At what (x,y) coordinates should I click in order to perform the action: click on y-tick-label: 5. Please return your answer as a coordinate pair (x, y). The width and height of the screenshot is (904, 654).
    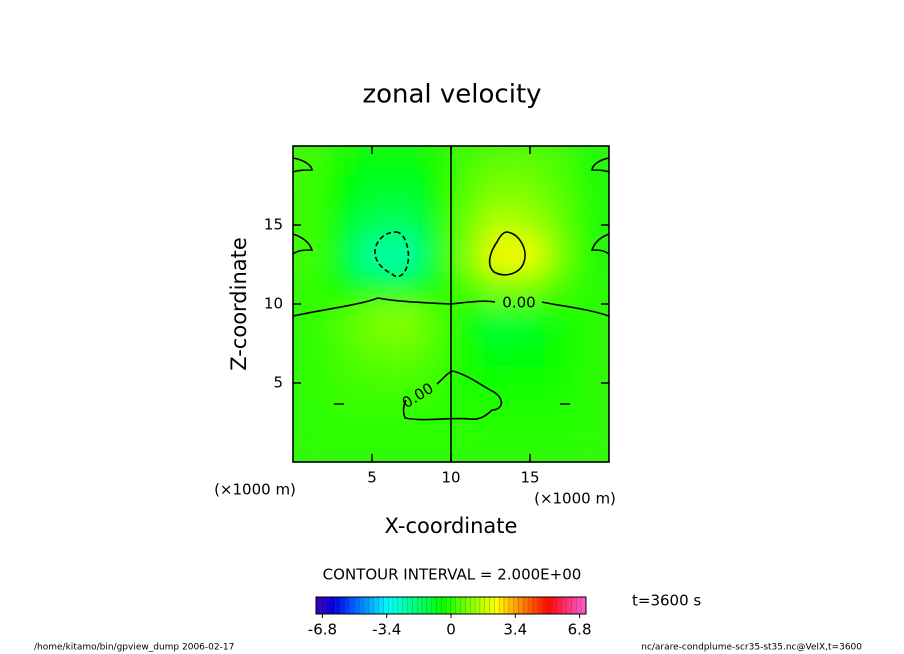
    Looking at the image, I should click on (278, 383).